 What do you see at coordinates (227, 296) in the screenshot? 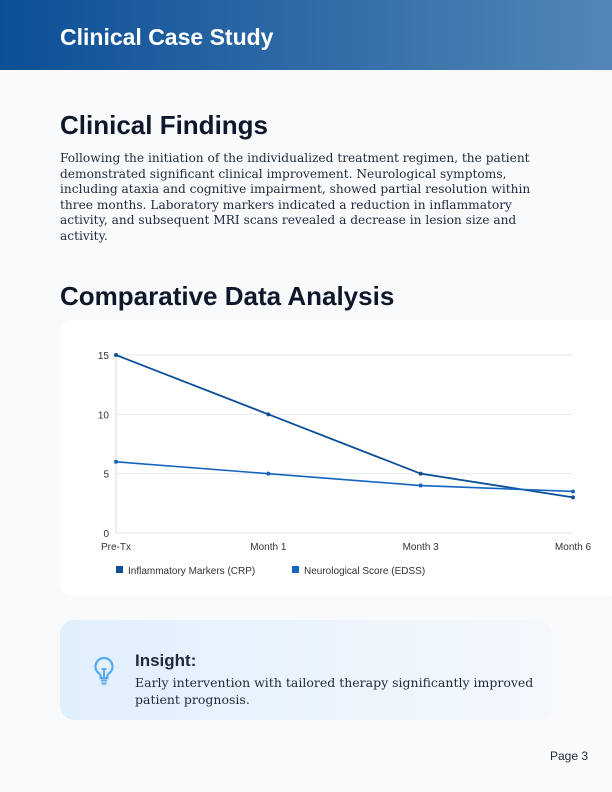
I see `section-heading-analysis: Comparative Data Analysis` at bounding box center [227, 296].